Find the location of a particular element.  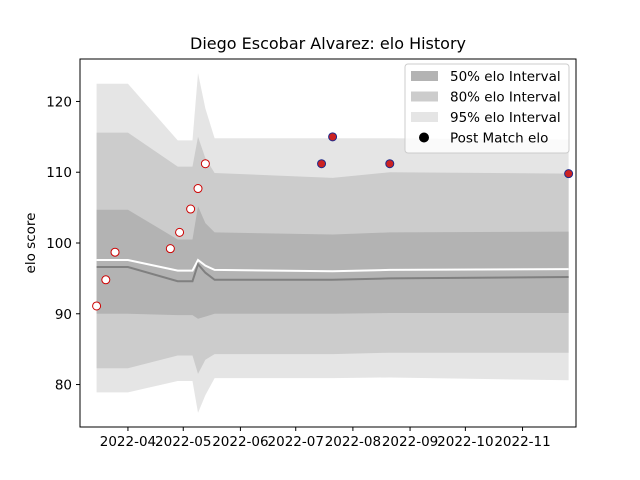

y-axis-label: elo score is located at coordinates (31, 243).